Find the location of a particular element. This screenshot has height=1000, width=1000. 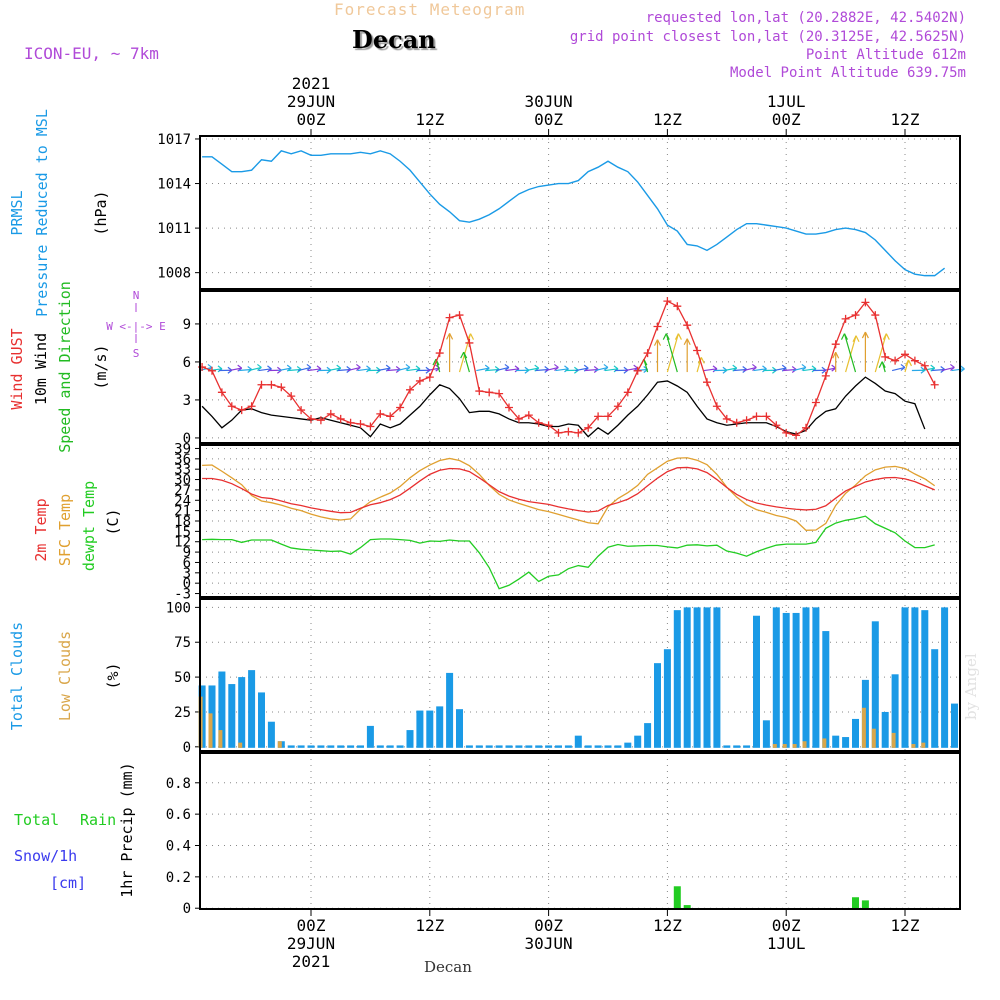

label-speed-direction: Speed and Direction is located at coordinates (65, 367).